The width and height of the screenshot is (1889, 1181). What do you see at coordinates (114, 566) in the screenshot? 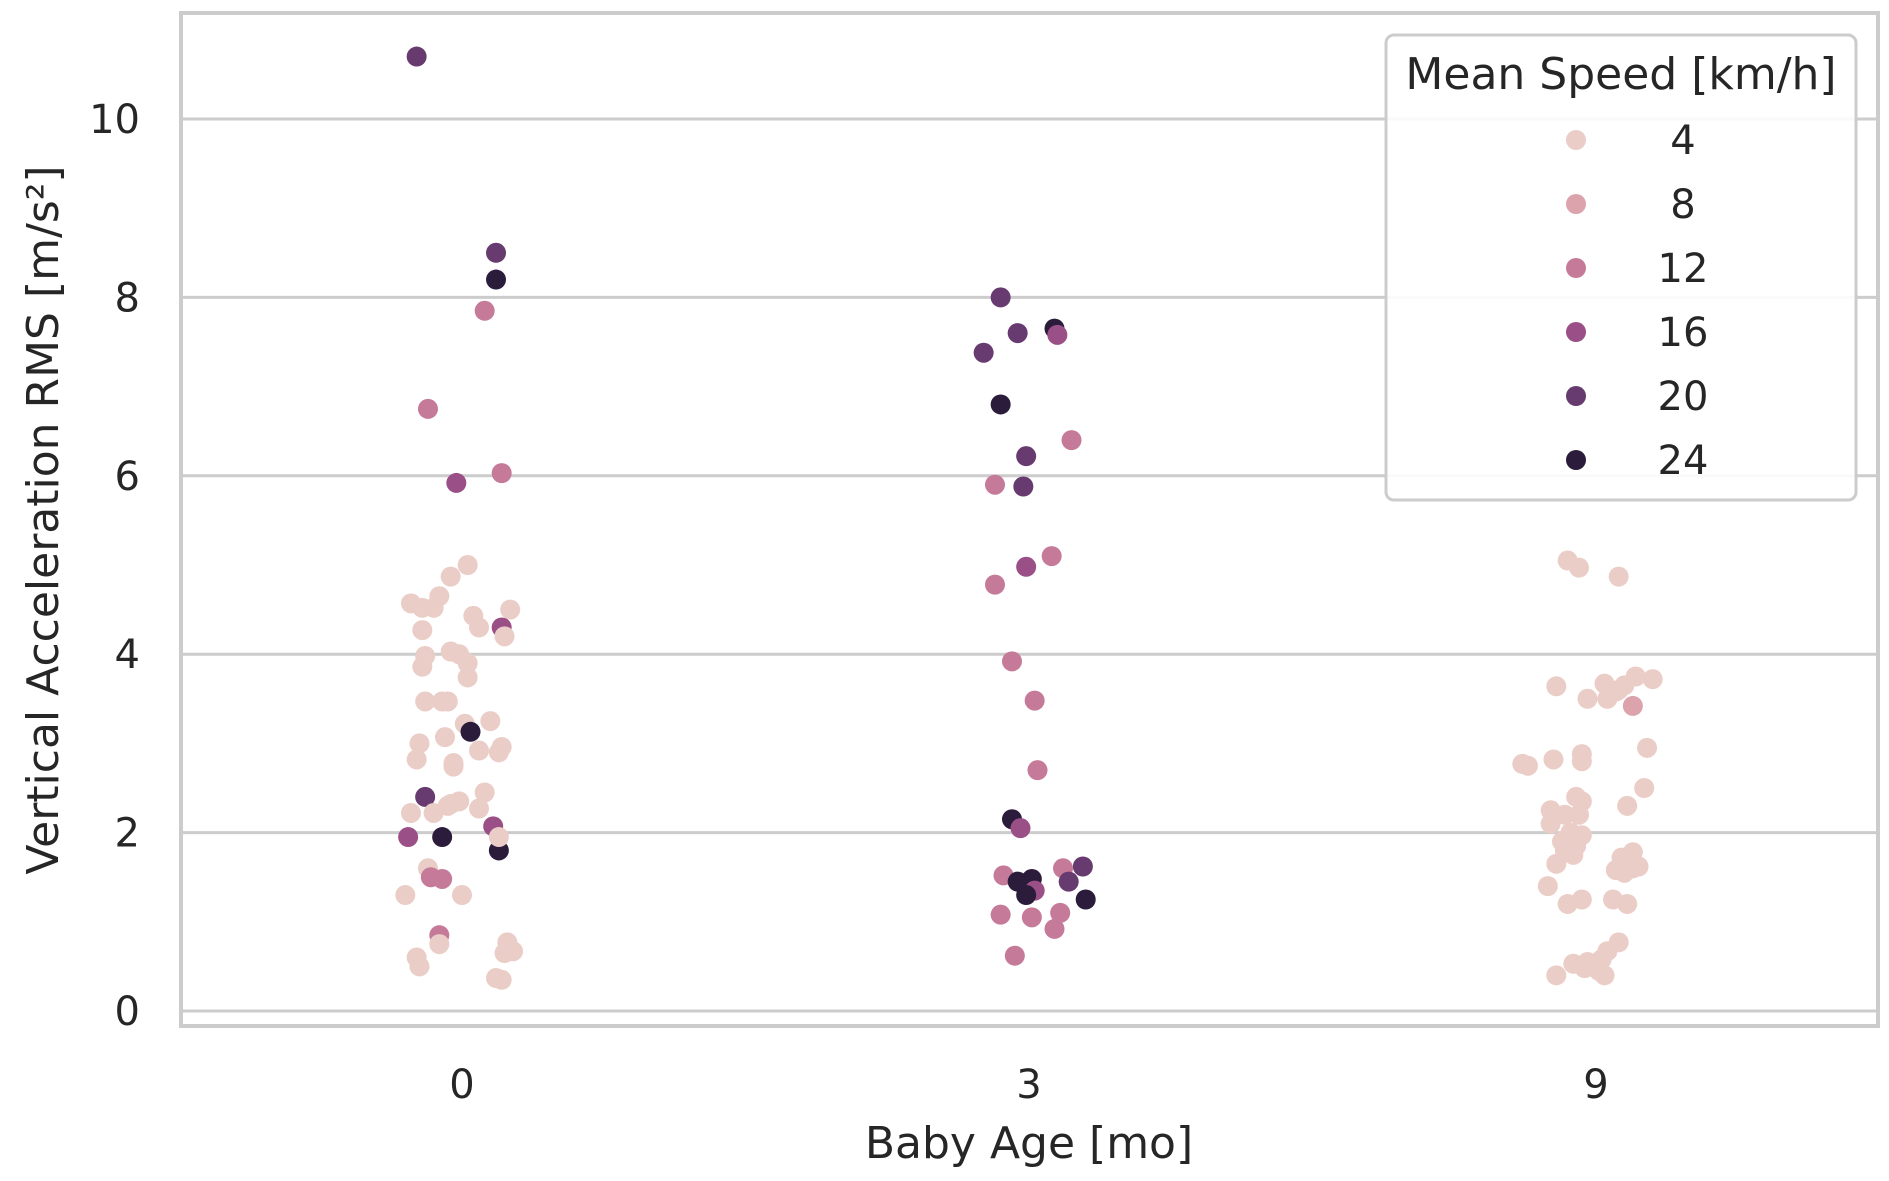
I see `y-tick-labels: 0 2 4 6 8 10` at bounding box center [114, 566].